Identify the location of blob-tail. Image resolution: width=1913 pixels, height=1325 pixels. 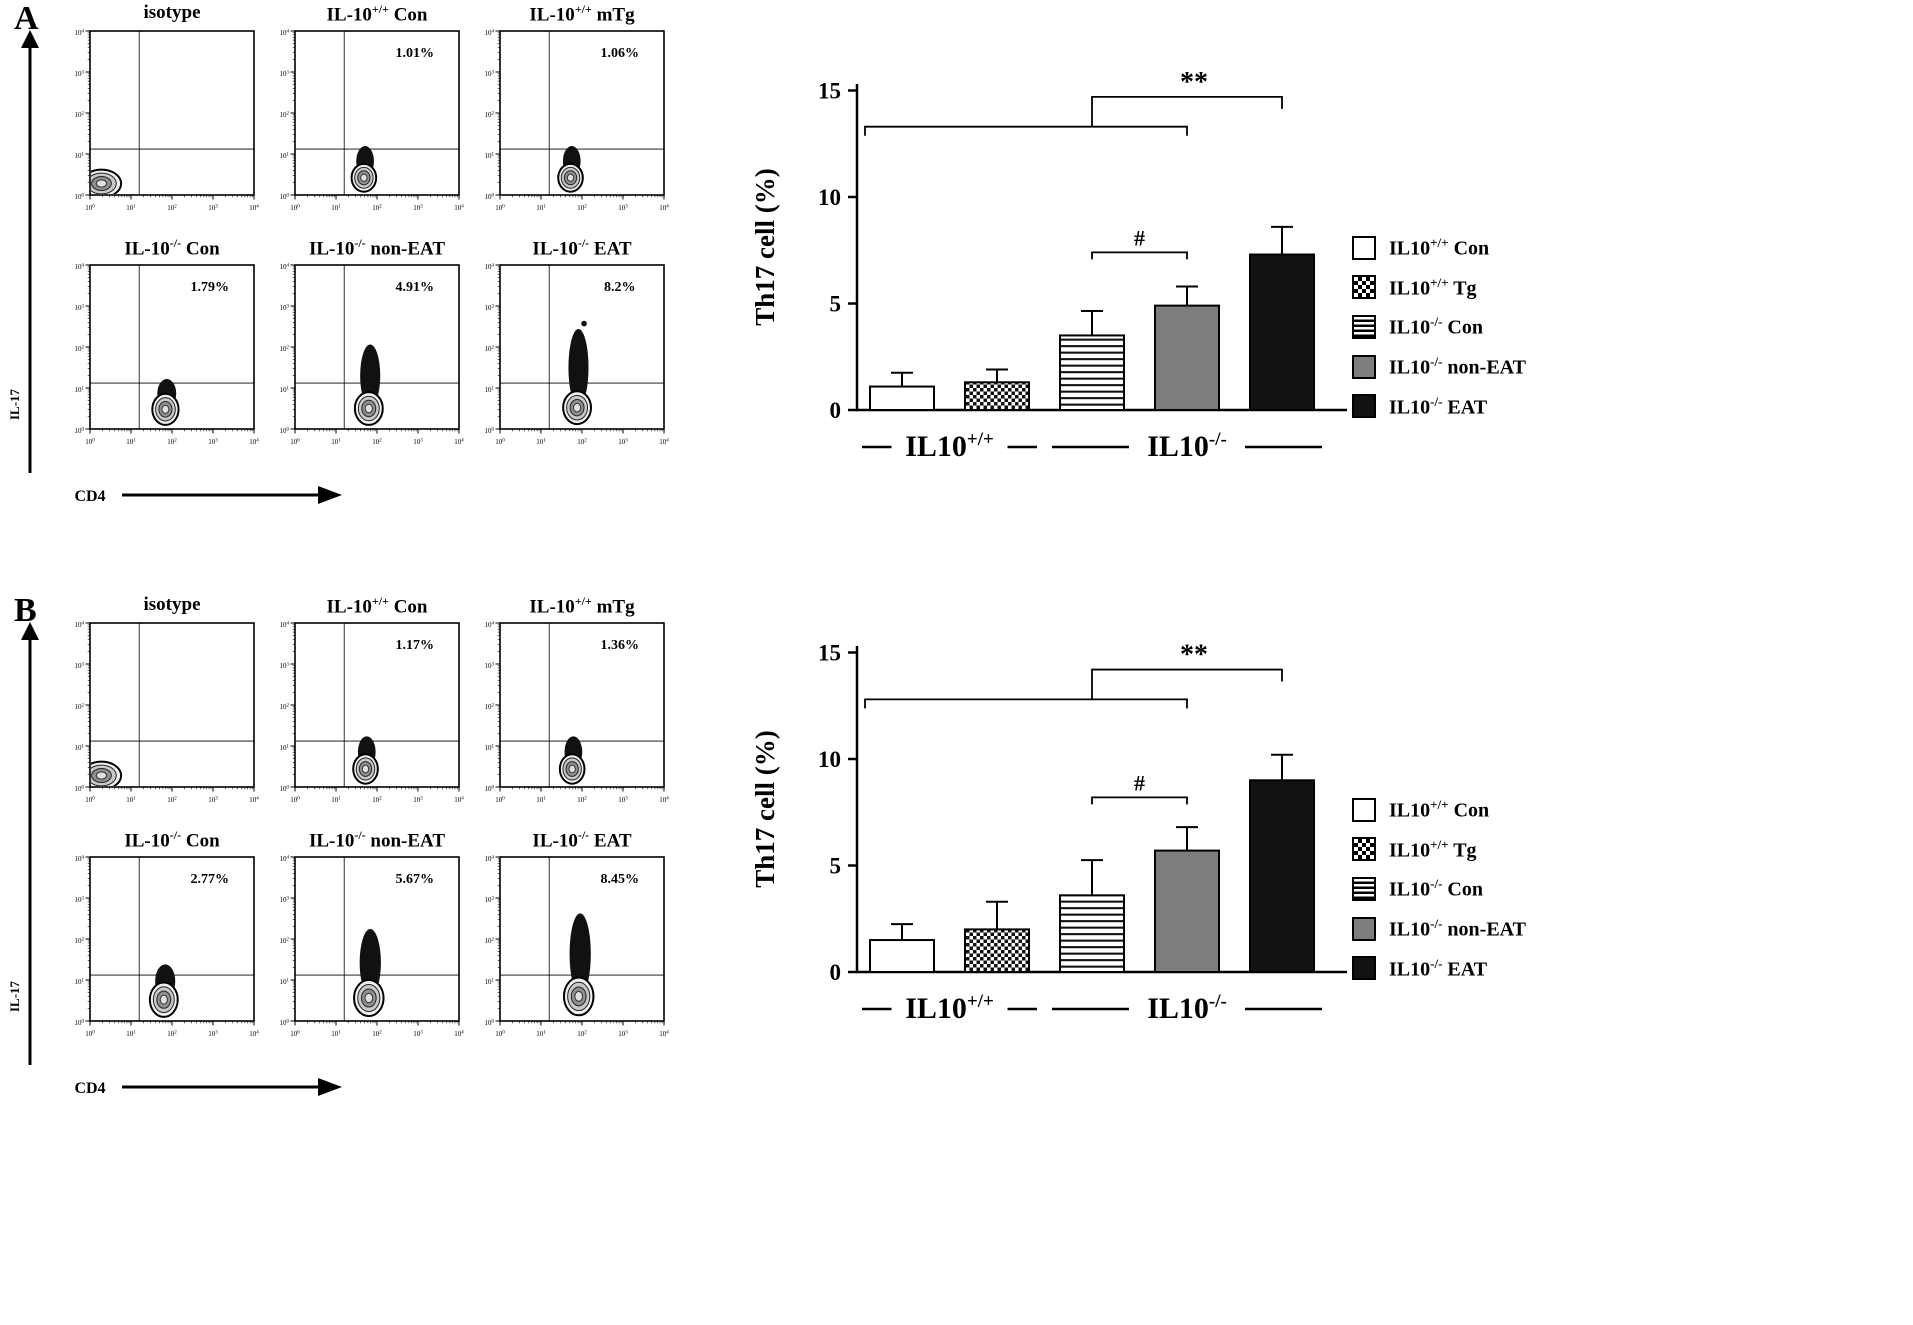
(578, 367).